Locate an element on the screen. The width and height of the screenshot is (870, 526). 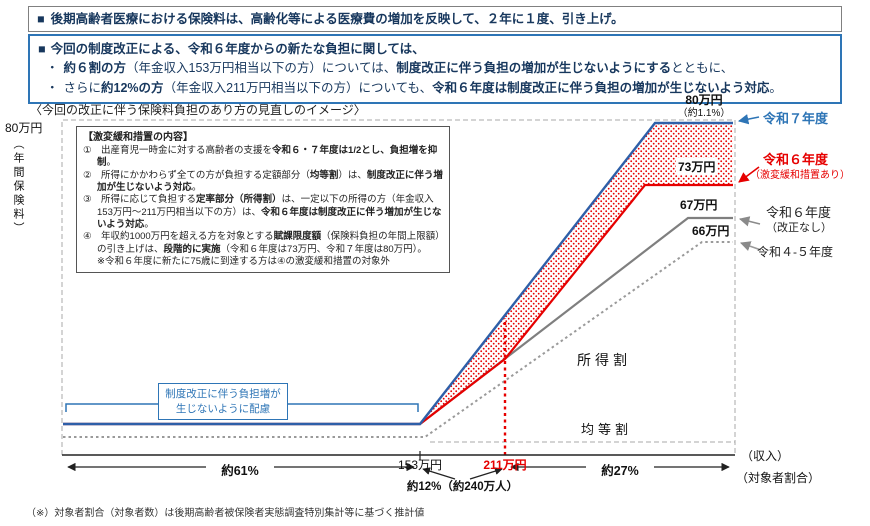
per-capita-portion-label: 均等割 is located at coordinates (607, 428).